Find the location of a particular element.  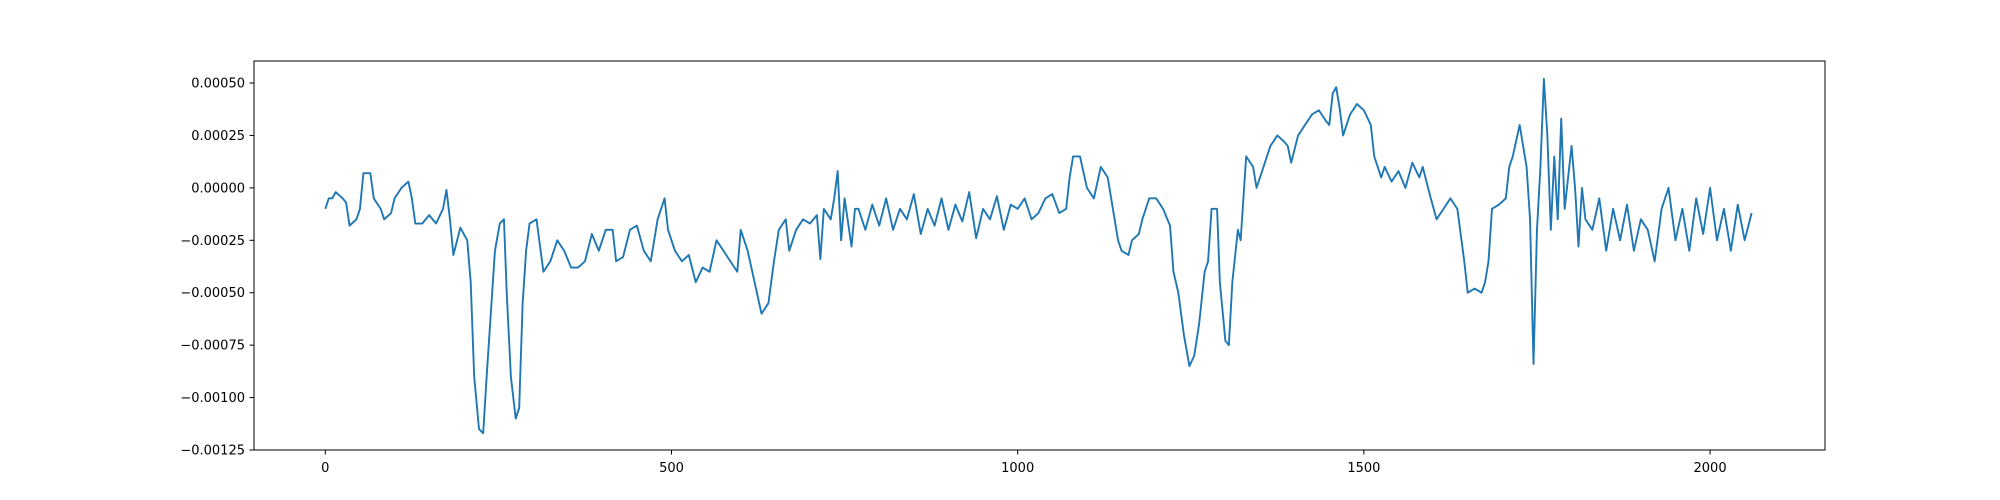

y-tick-label: 0.00025 is located at coordinates (218, 136).